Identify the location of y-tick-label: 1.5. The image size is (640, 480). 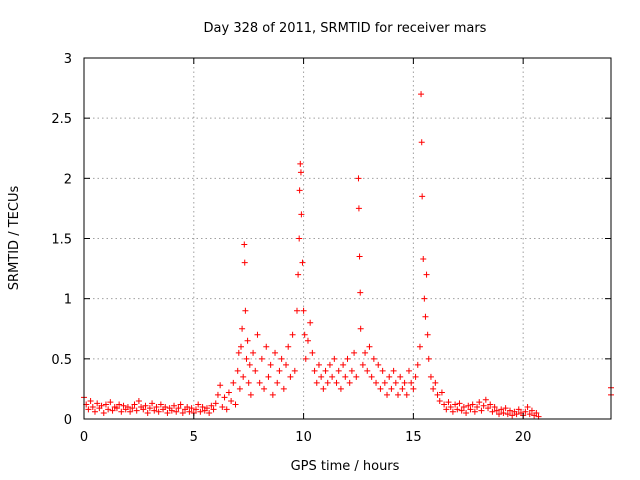
(61, 240).